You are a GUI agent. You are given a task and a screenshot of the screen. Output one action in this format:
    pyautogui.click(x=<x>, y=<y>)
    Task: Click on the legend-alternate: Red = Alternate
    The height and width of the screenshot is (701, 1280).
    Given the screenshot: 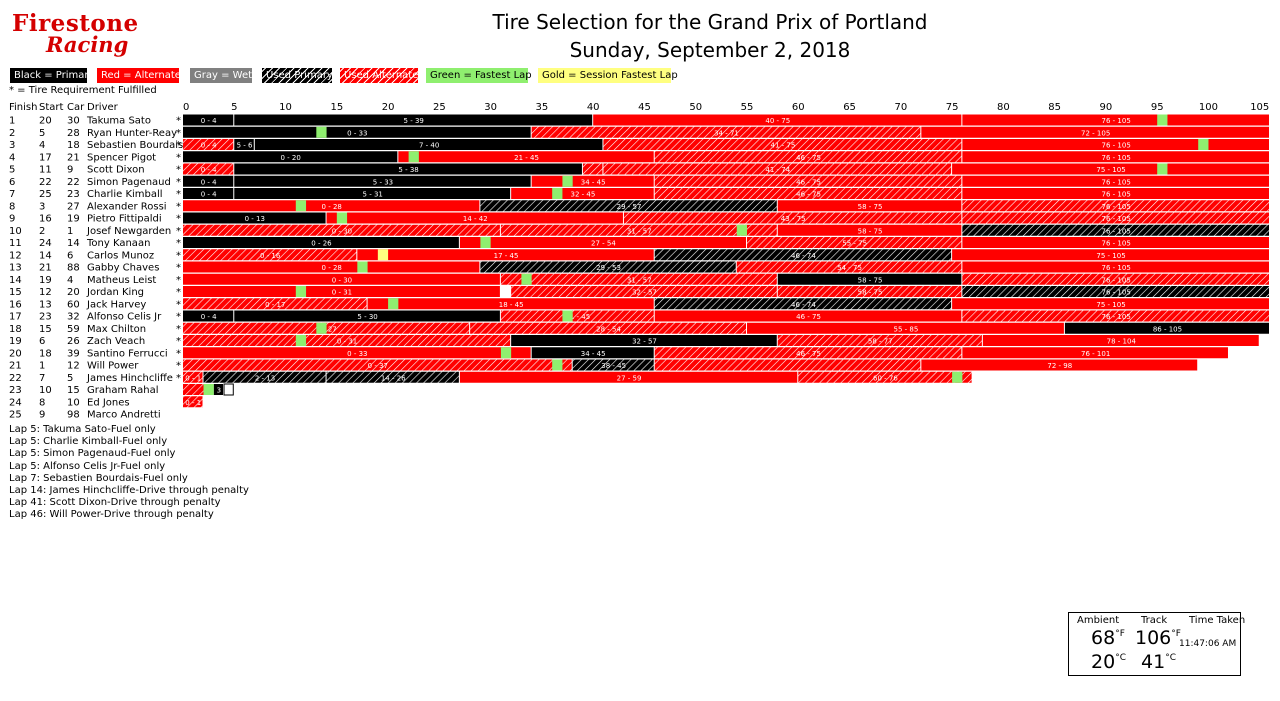 What is the action you would take?
    pyautogui.click(x=139, y=75)
    